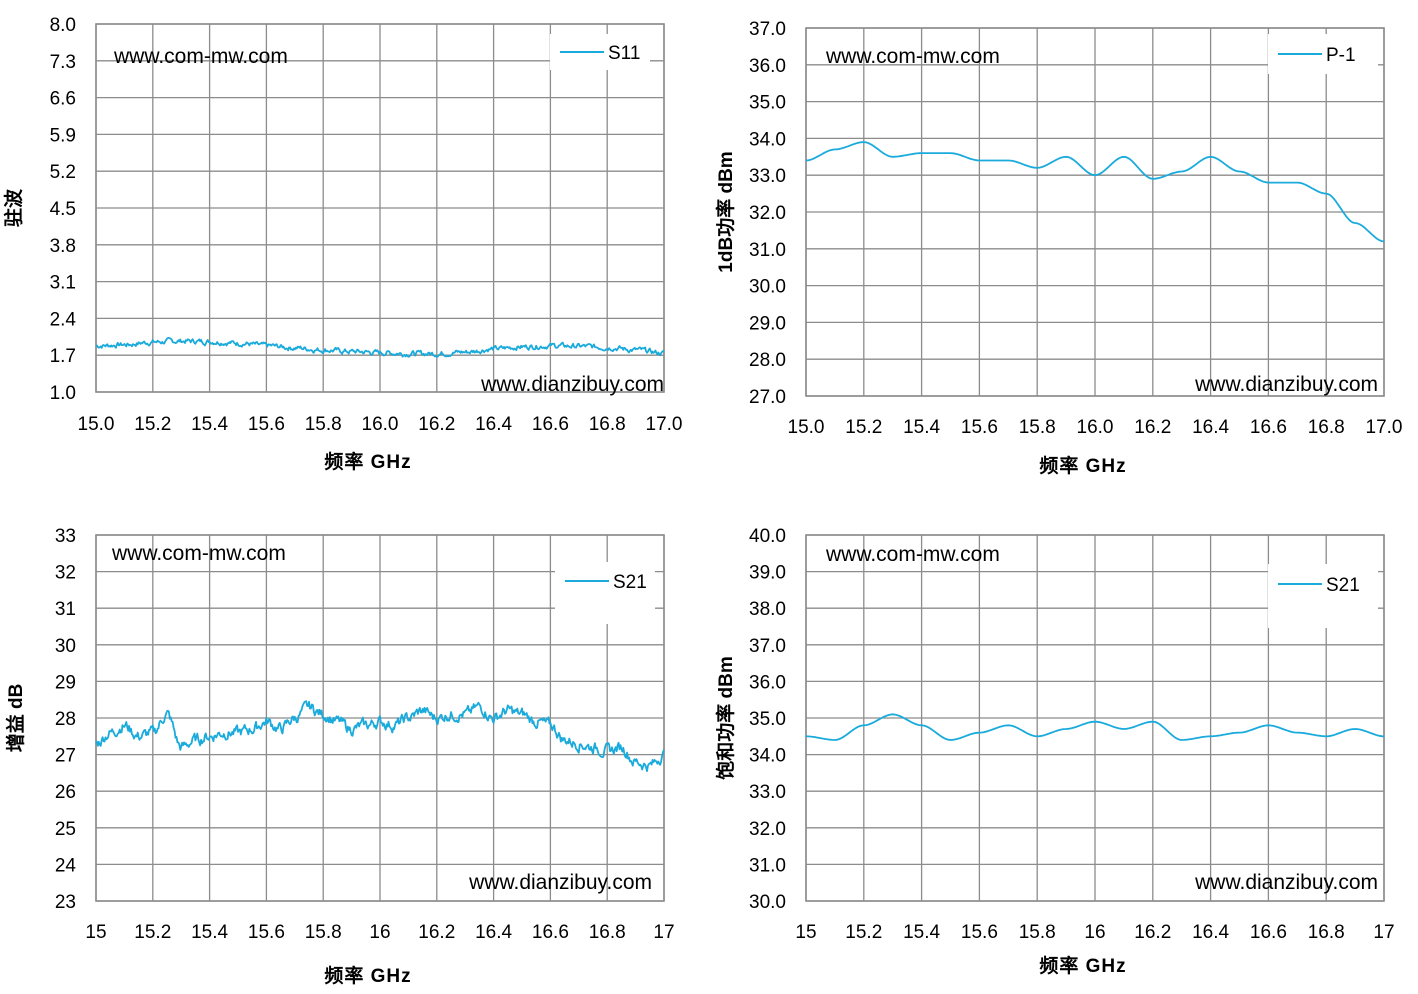 This screenshot has height=994, width=1418. What do you see at coordinates (767, 536) in the screenshot?
I see `y-tick-label: 40.0` at bounding box center [767, 536].